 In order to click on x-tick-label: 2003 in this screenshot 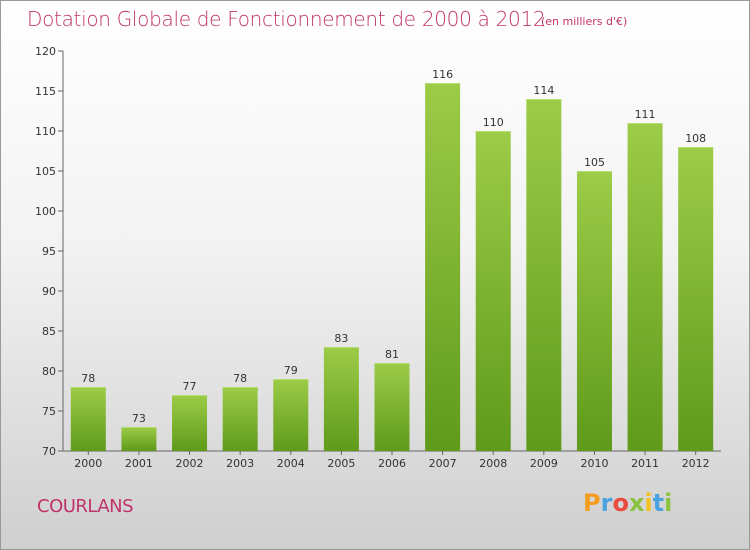, I will do `click(240, 463)`.